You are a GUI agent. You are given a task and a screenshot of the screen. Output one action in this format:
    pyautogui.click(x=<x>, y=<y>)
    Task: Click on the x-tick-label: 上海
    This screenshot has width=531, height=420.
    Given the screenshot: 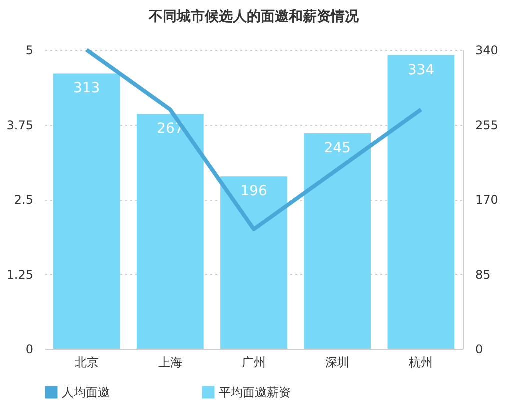 What is the action you would take?
    pyautogui.click(x=170, y=363)
    